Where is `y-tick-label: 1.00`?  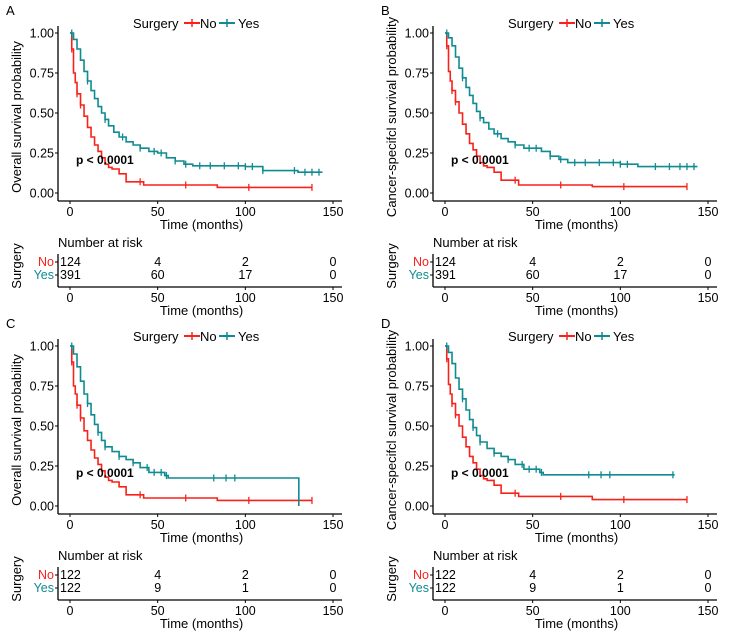
y-tick-label: 1.00 is located at coordinates (417, 34).